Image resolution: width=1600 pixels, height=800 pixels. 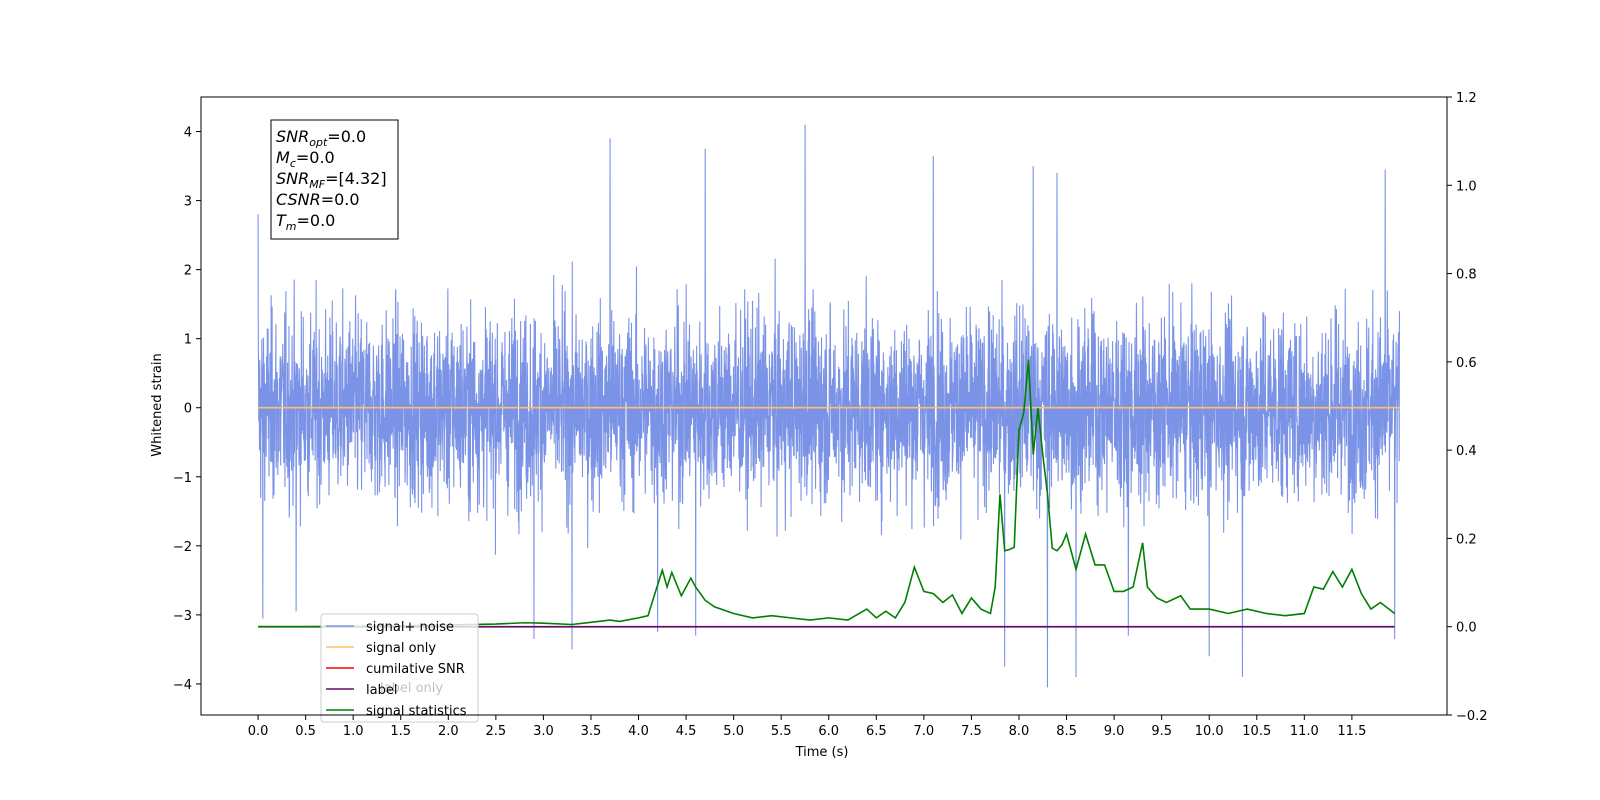 I want to click on info-box-line: SNRopt=0.0, so click(x=321, y=138).